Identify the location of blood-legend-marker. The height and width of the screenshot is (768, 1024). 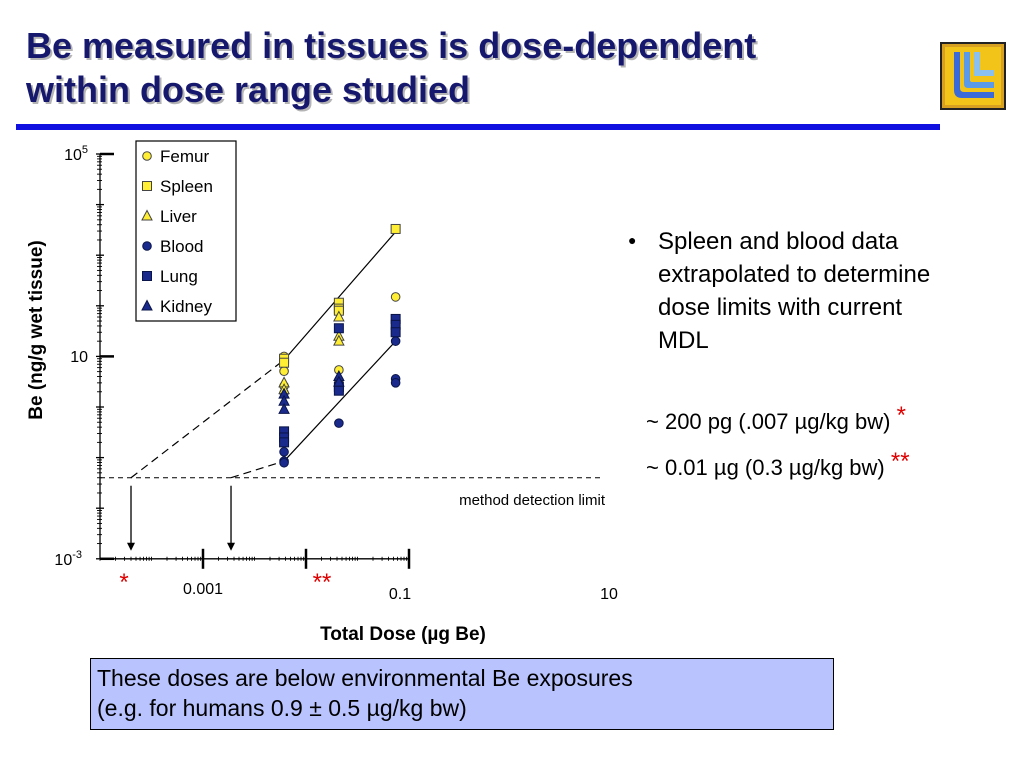
(147, 246).